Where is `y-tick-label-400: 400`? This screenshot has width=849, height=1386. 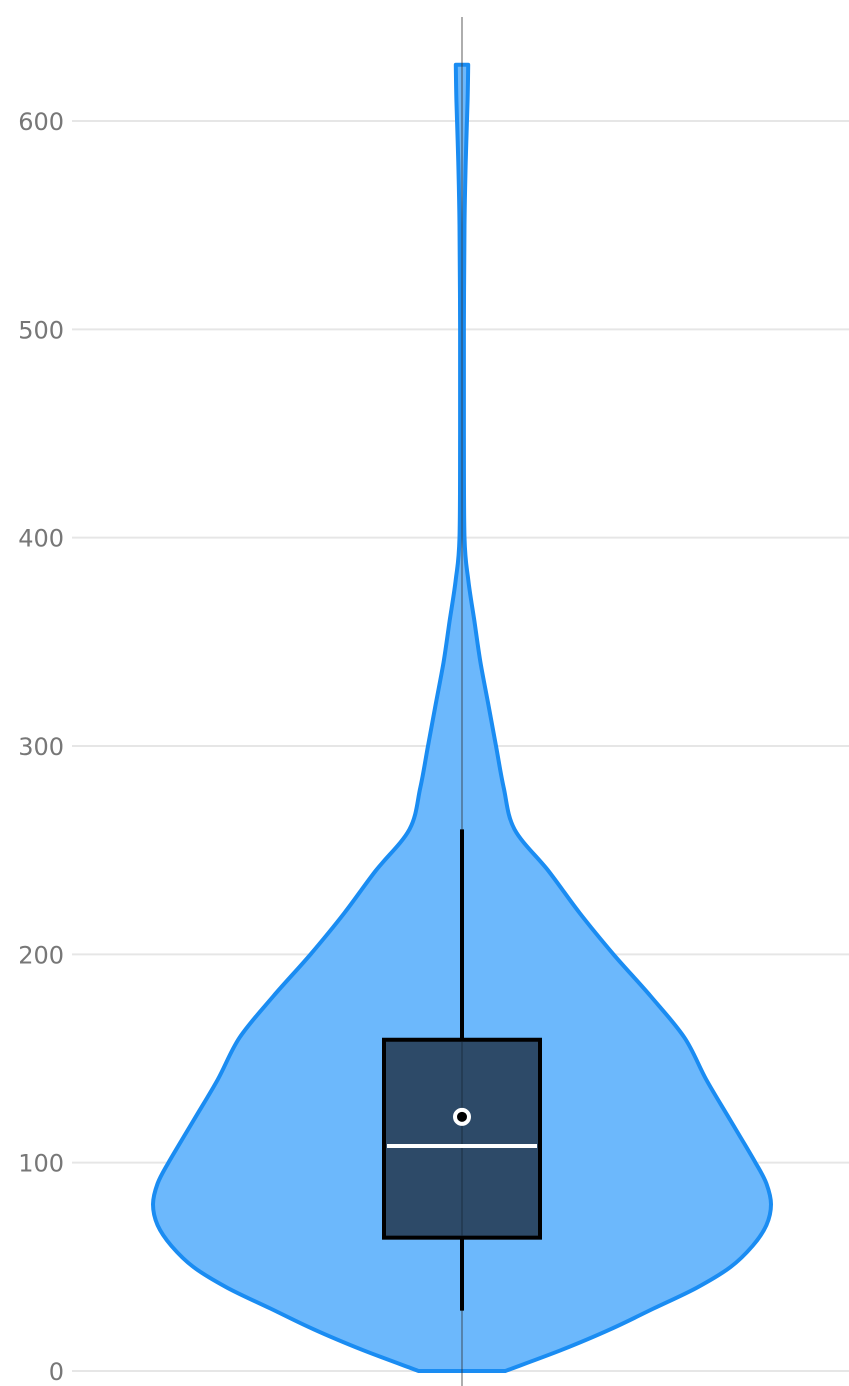
y-tick-label-400: 400 is located at coordinates (41, 539).